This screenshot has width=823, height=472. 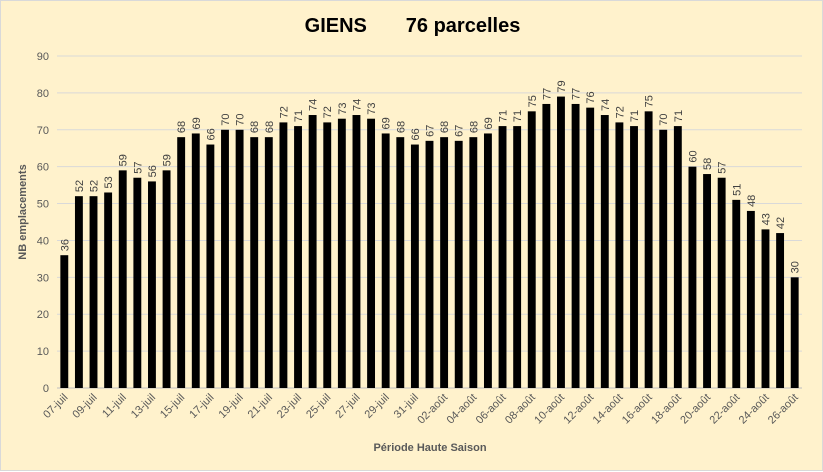 What do you see at coordinates (114, 406) in the screenshot?
I see `x-tick-label: 11-juil` at bounding box center [114, 406].